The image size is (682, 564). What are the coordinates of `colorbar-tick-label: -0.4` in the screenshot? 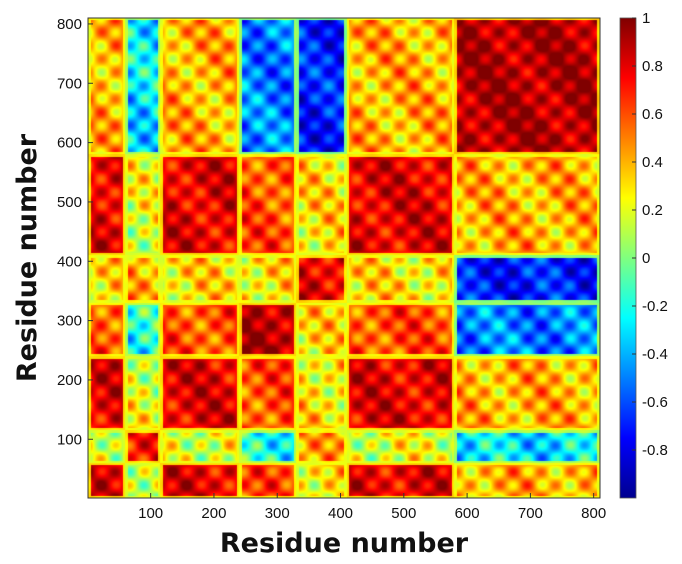 It's located at (655, 354).